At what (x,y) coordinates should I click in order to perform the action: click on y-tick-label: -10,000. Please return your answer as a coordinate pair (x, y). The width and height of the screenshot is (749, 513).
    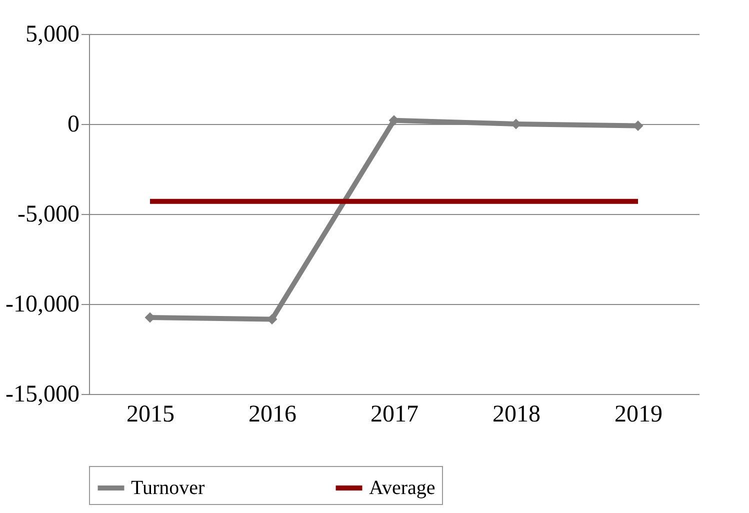
    Looking at the image, I should click on (43, 305).